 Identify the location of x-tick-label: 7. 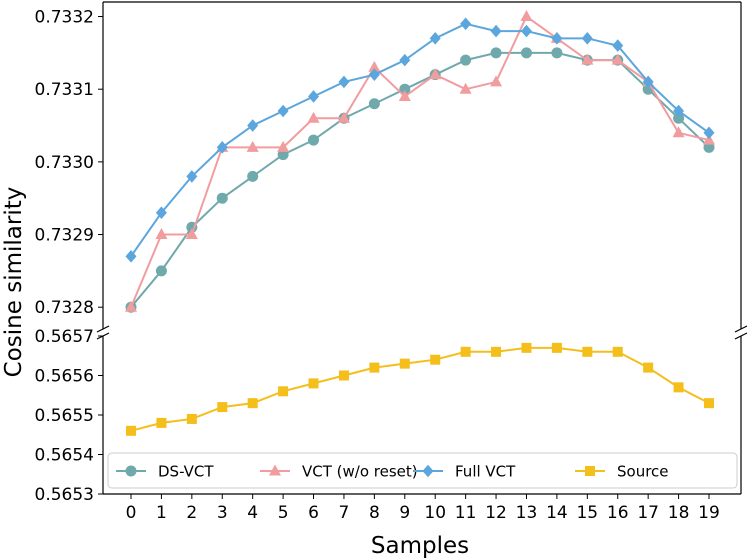
(344, 513).